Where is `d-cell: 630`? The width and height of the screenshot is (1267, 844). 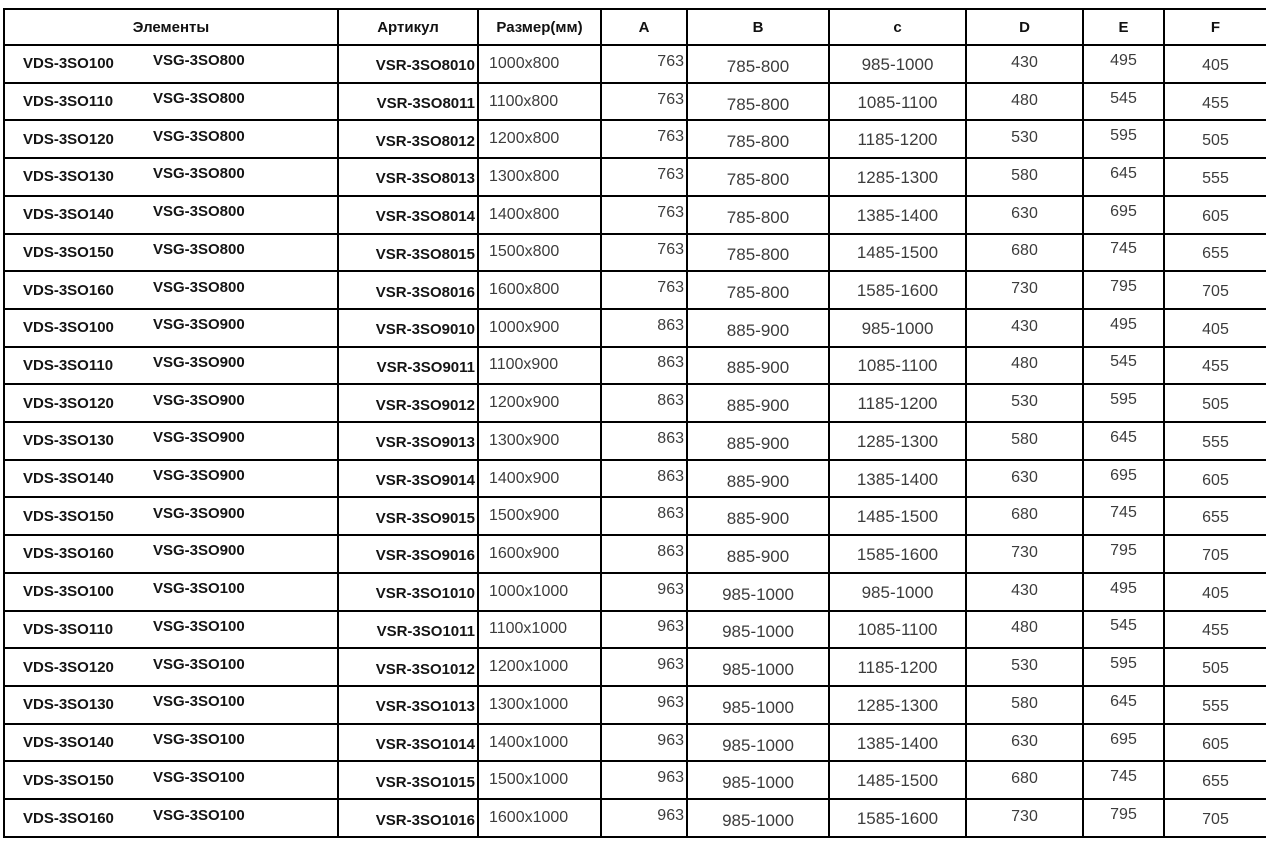
d-cell: 630 is located at coordinates (1024, 742).